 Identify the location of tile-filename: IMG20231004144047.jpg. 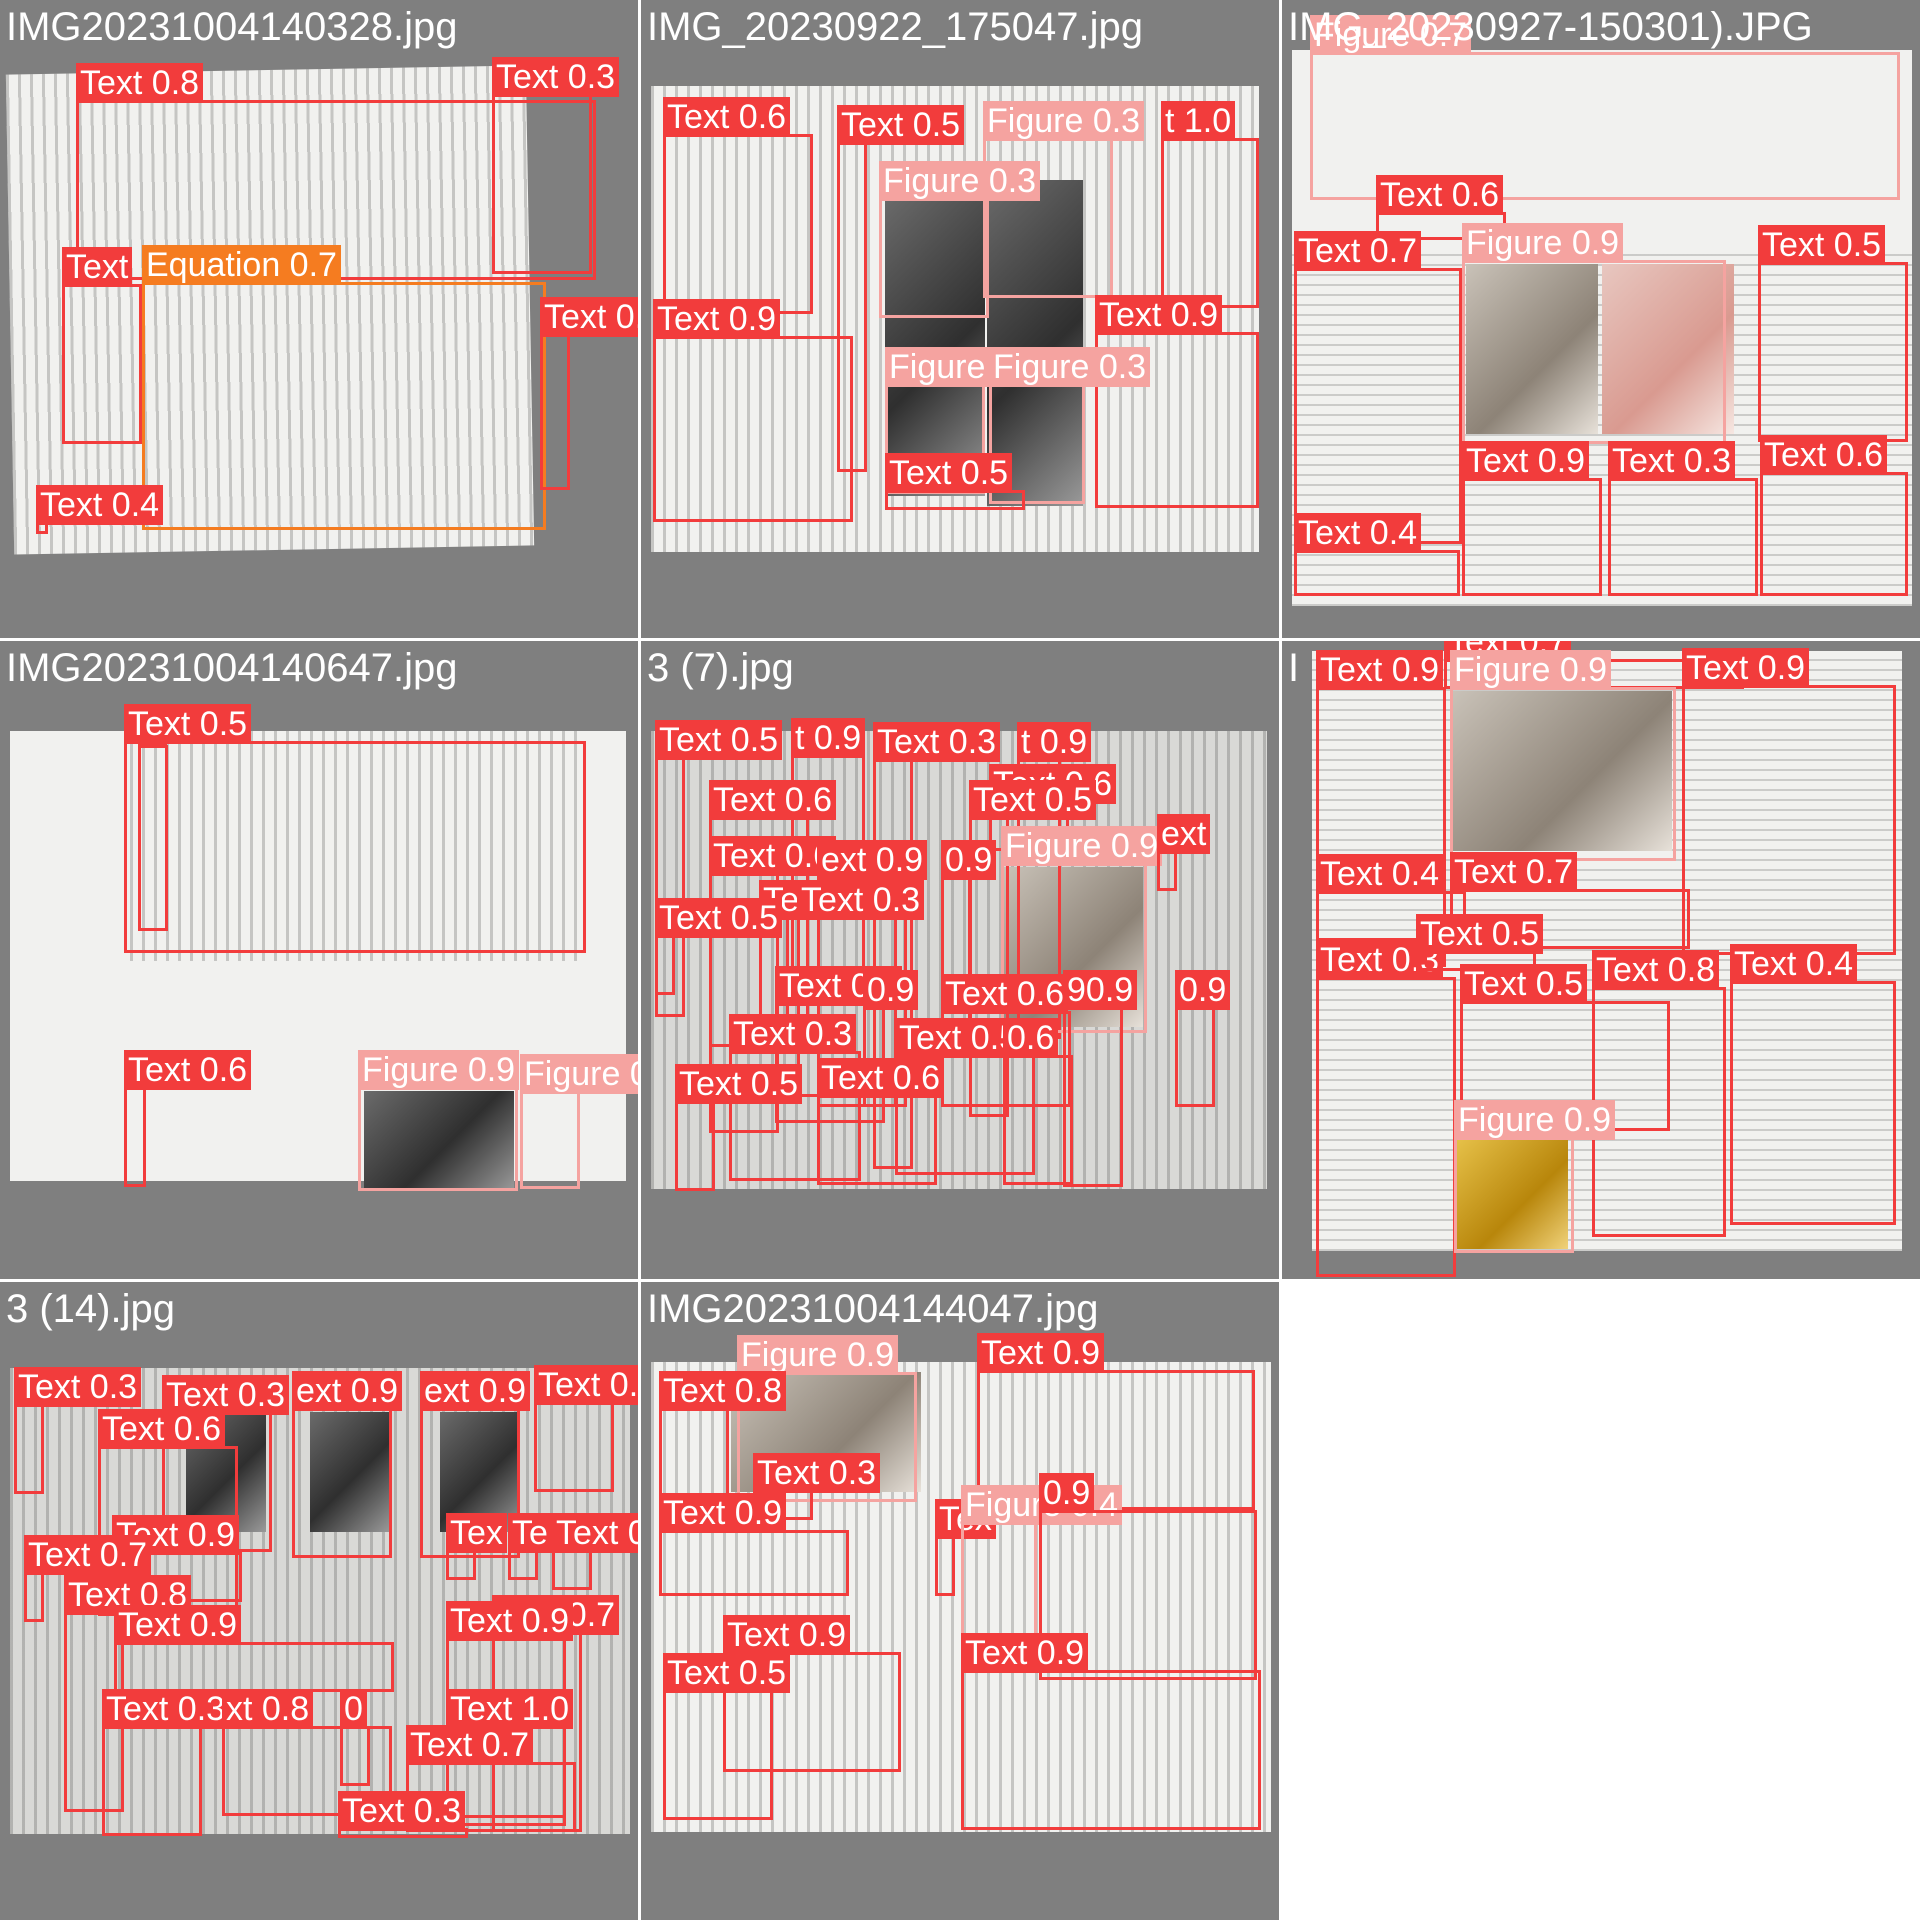
(873, 1309).